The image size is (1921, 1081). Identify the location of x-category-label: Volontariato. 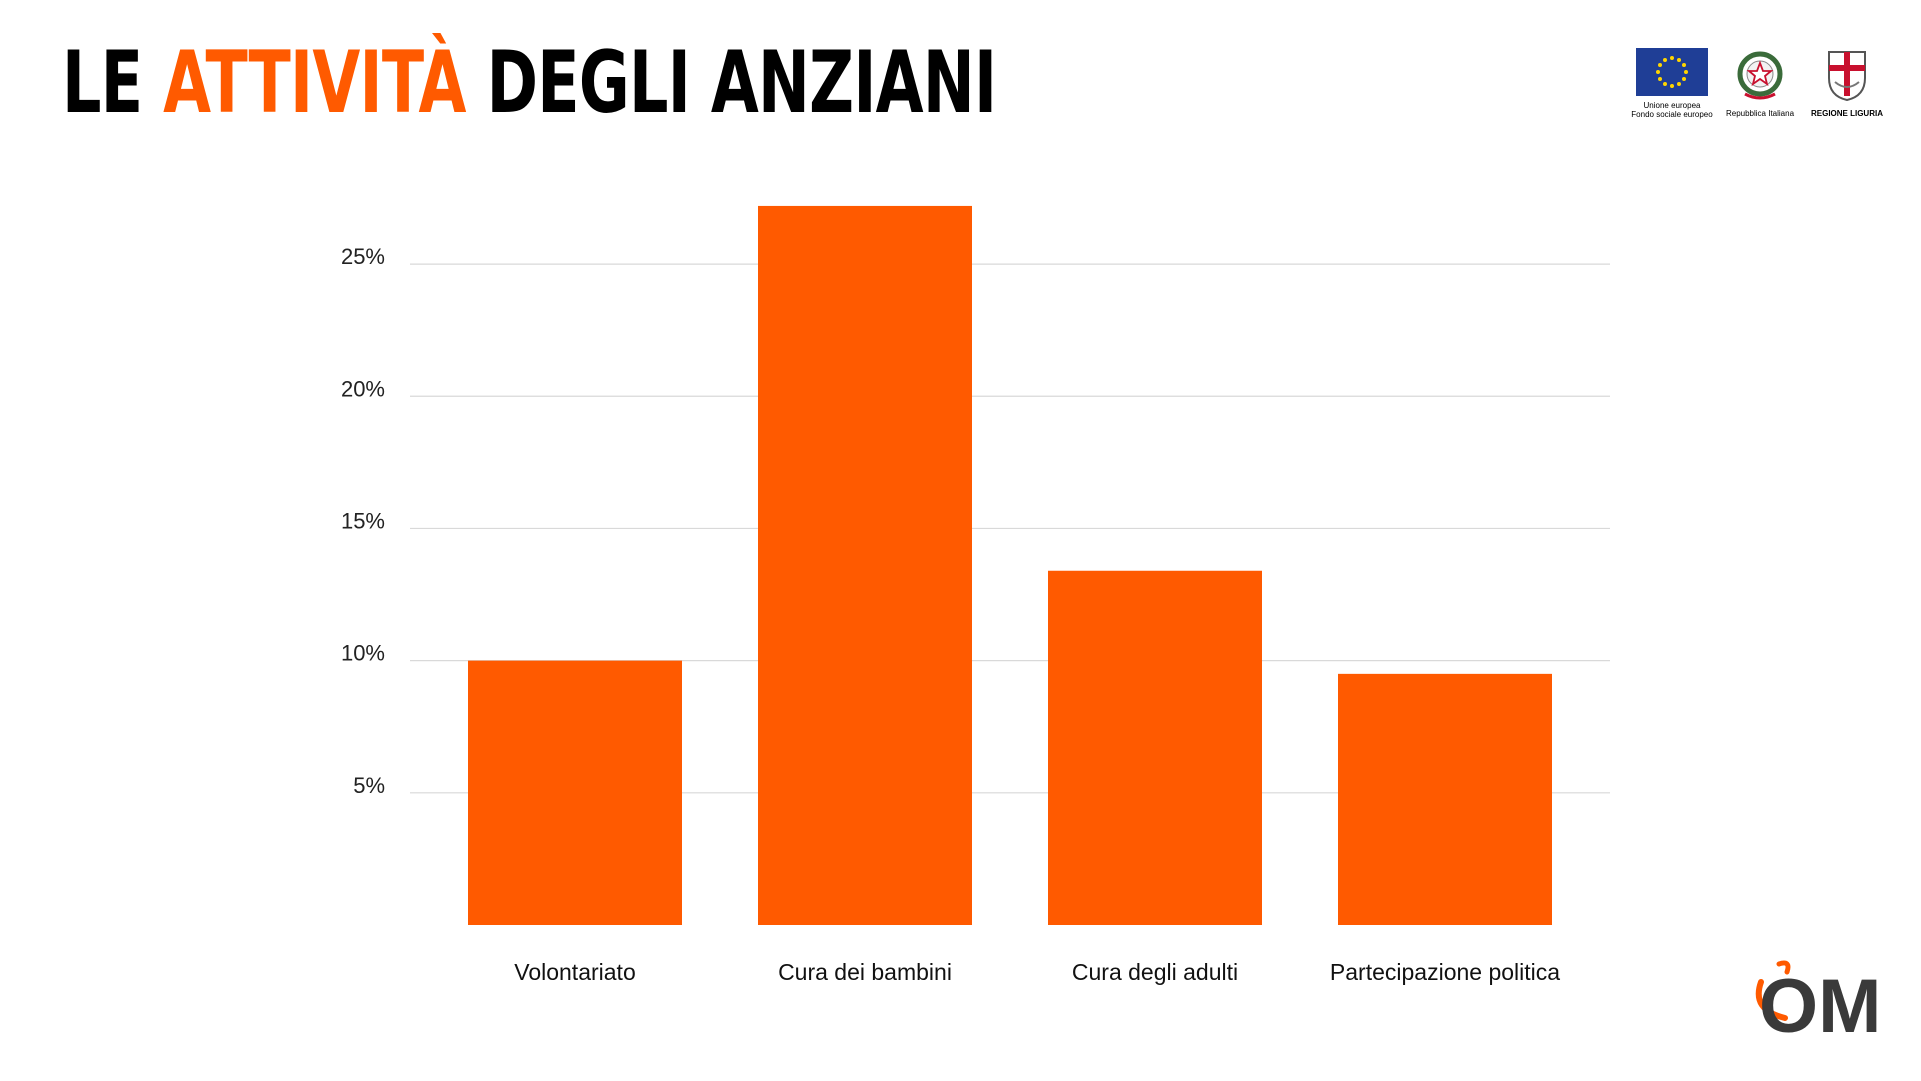
(574, 972).